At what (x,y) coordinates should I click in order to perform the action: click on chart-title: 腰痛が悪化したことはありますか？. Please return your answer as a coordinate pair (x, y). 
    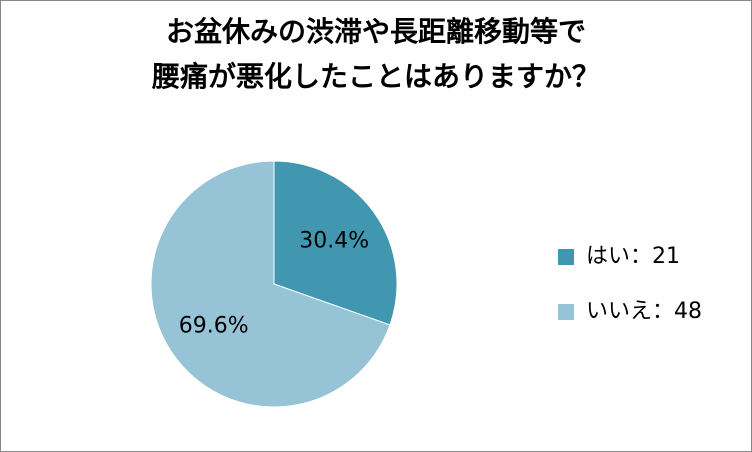
    Looking at the image, I should click on (375, 76).